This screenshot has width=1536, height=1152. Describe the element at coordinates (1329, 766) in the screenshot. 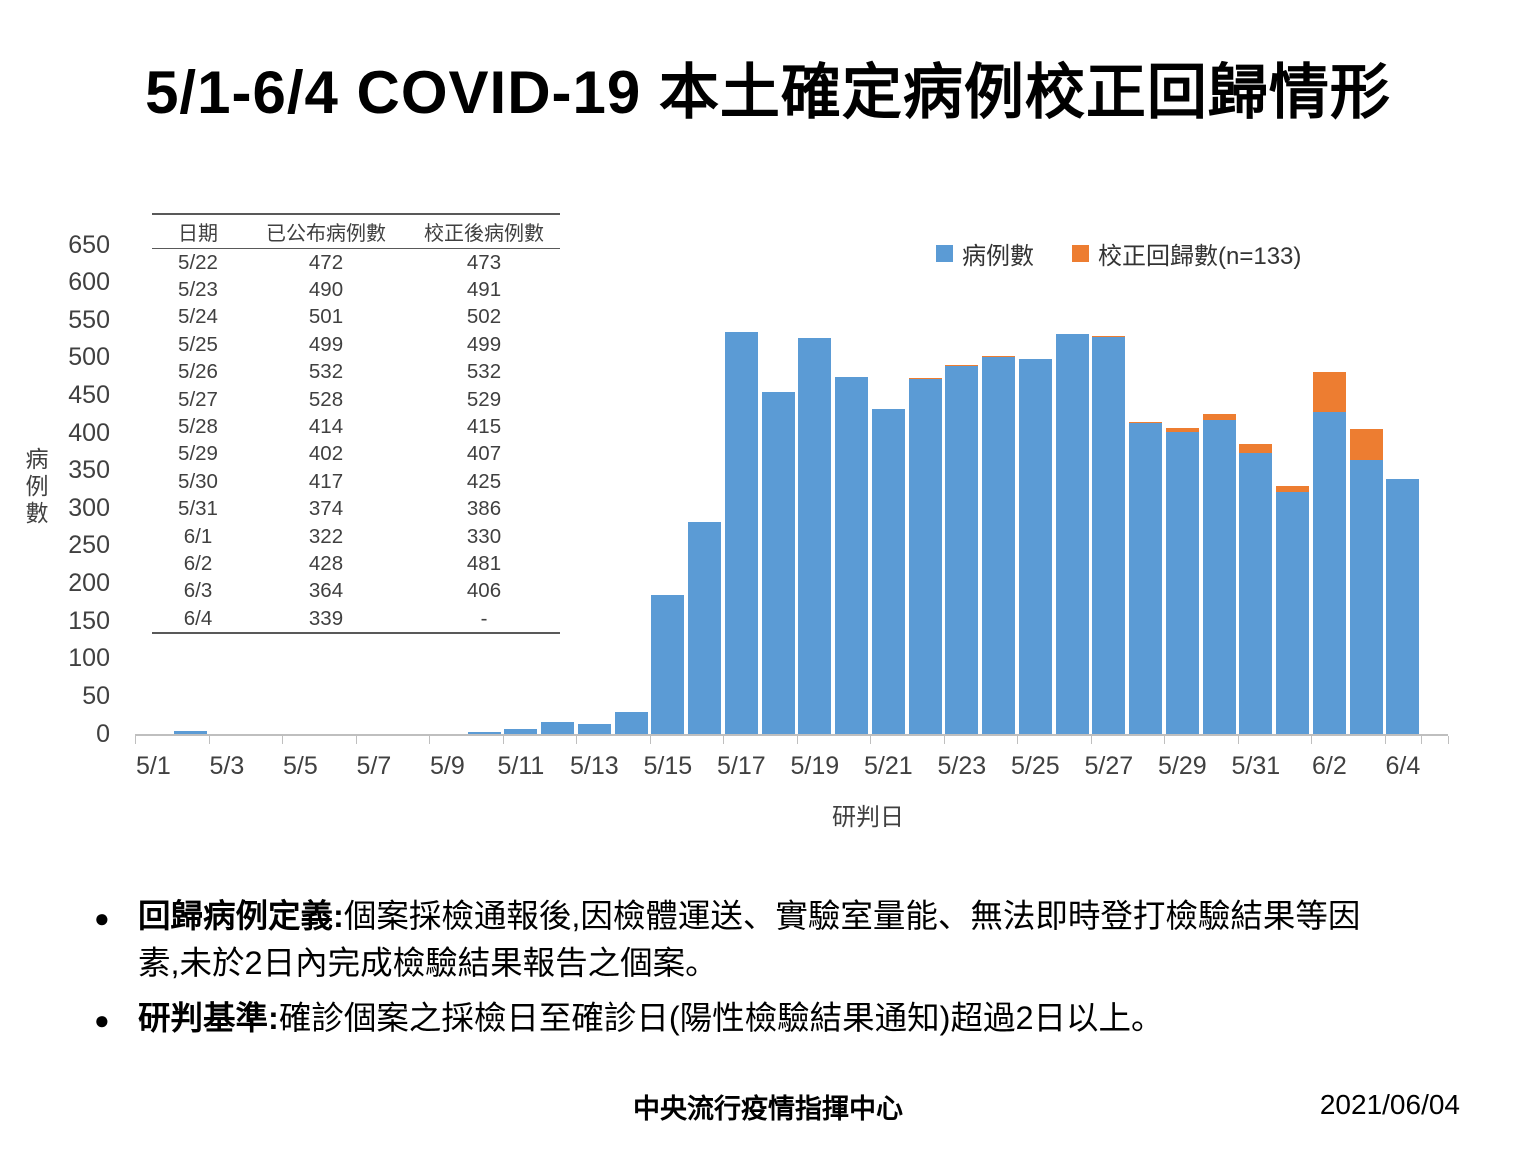

I see `x-tick-label: 6/2` at that location.